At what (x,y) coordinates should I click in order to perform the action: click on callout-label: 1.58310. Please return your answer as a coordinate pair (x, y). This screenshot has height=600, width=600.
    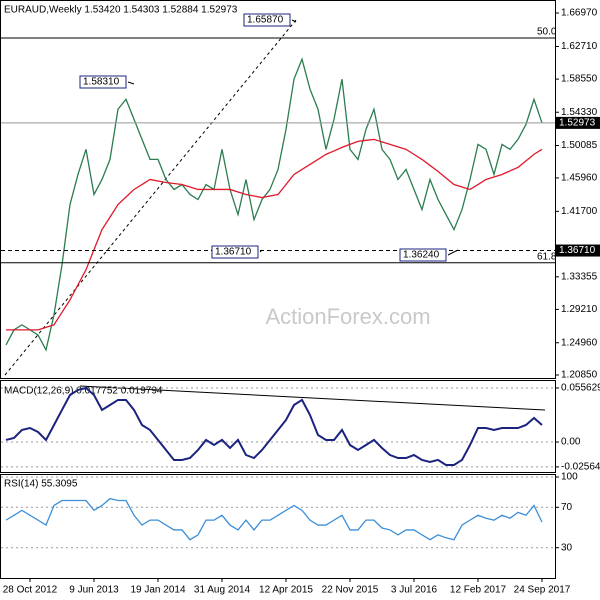
    Looking at the image, I should click on (101, 82).